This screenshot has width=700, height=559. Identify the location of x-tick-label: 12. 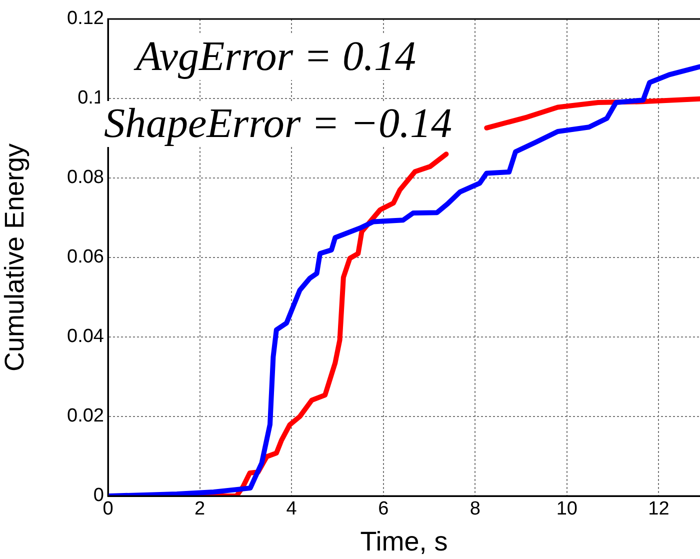
(659, 509).